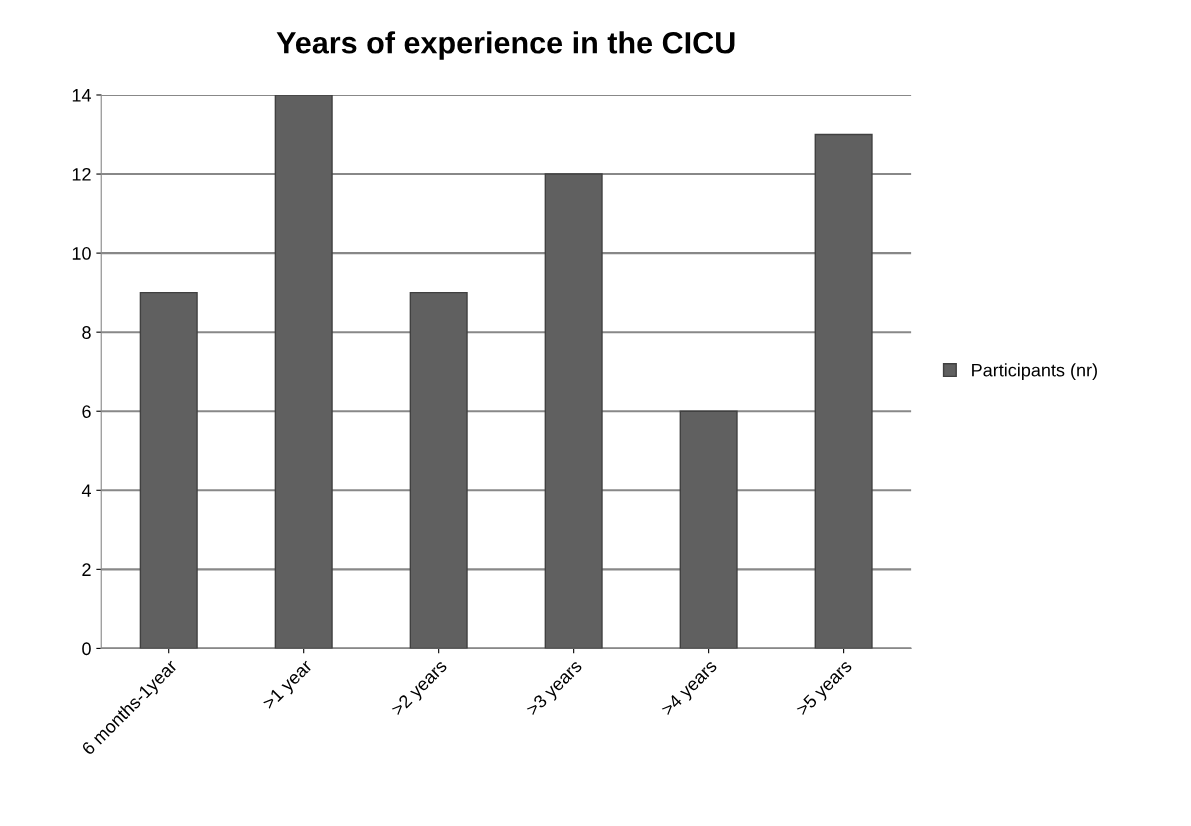 The height and width of the screenshot is (826, 1191). What do you see at coordinates (1034, 372) in the screenshot?
I see `legend-label: Participants (nr)` at bounding box center [1034, 372].